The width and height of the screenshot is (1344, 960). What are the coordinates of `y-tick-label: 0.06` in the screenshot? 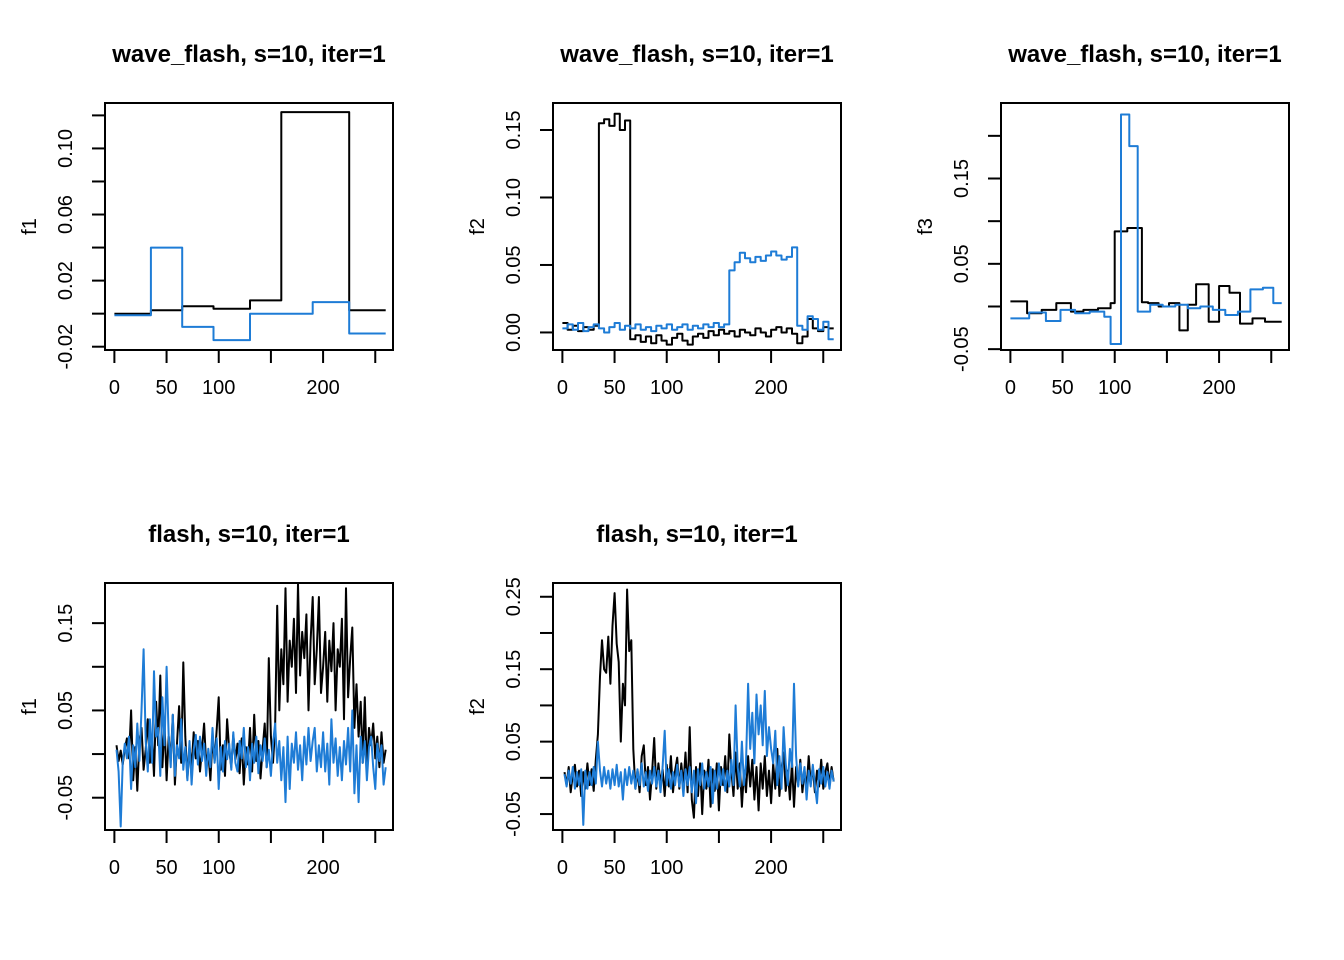 It's located at (66, 214).